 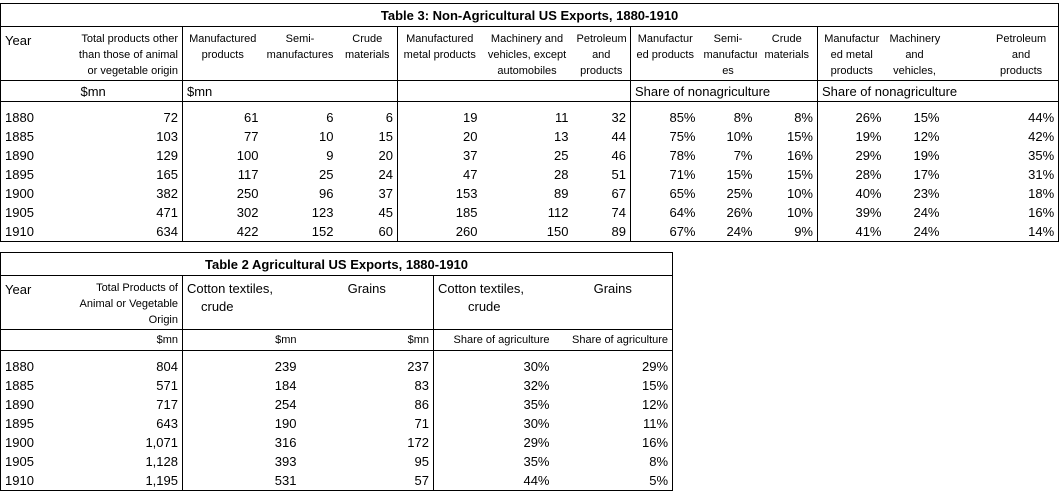 What do you see at coordinates (1041, 212) in the screenshot?
I see `data-cell: 16%` at bounding box center [1041, 212].